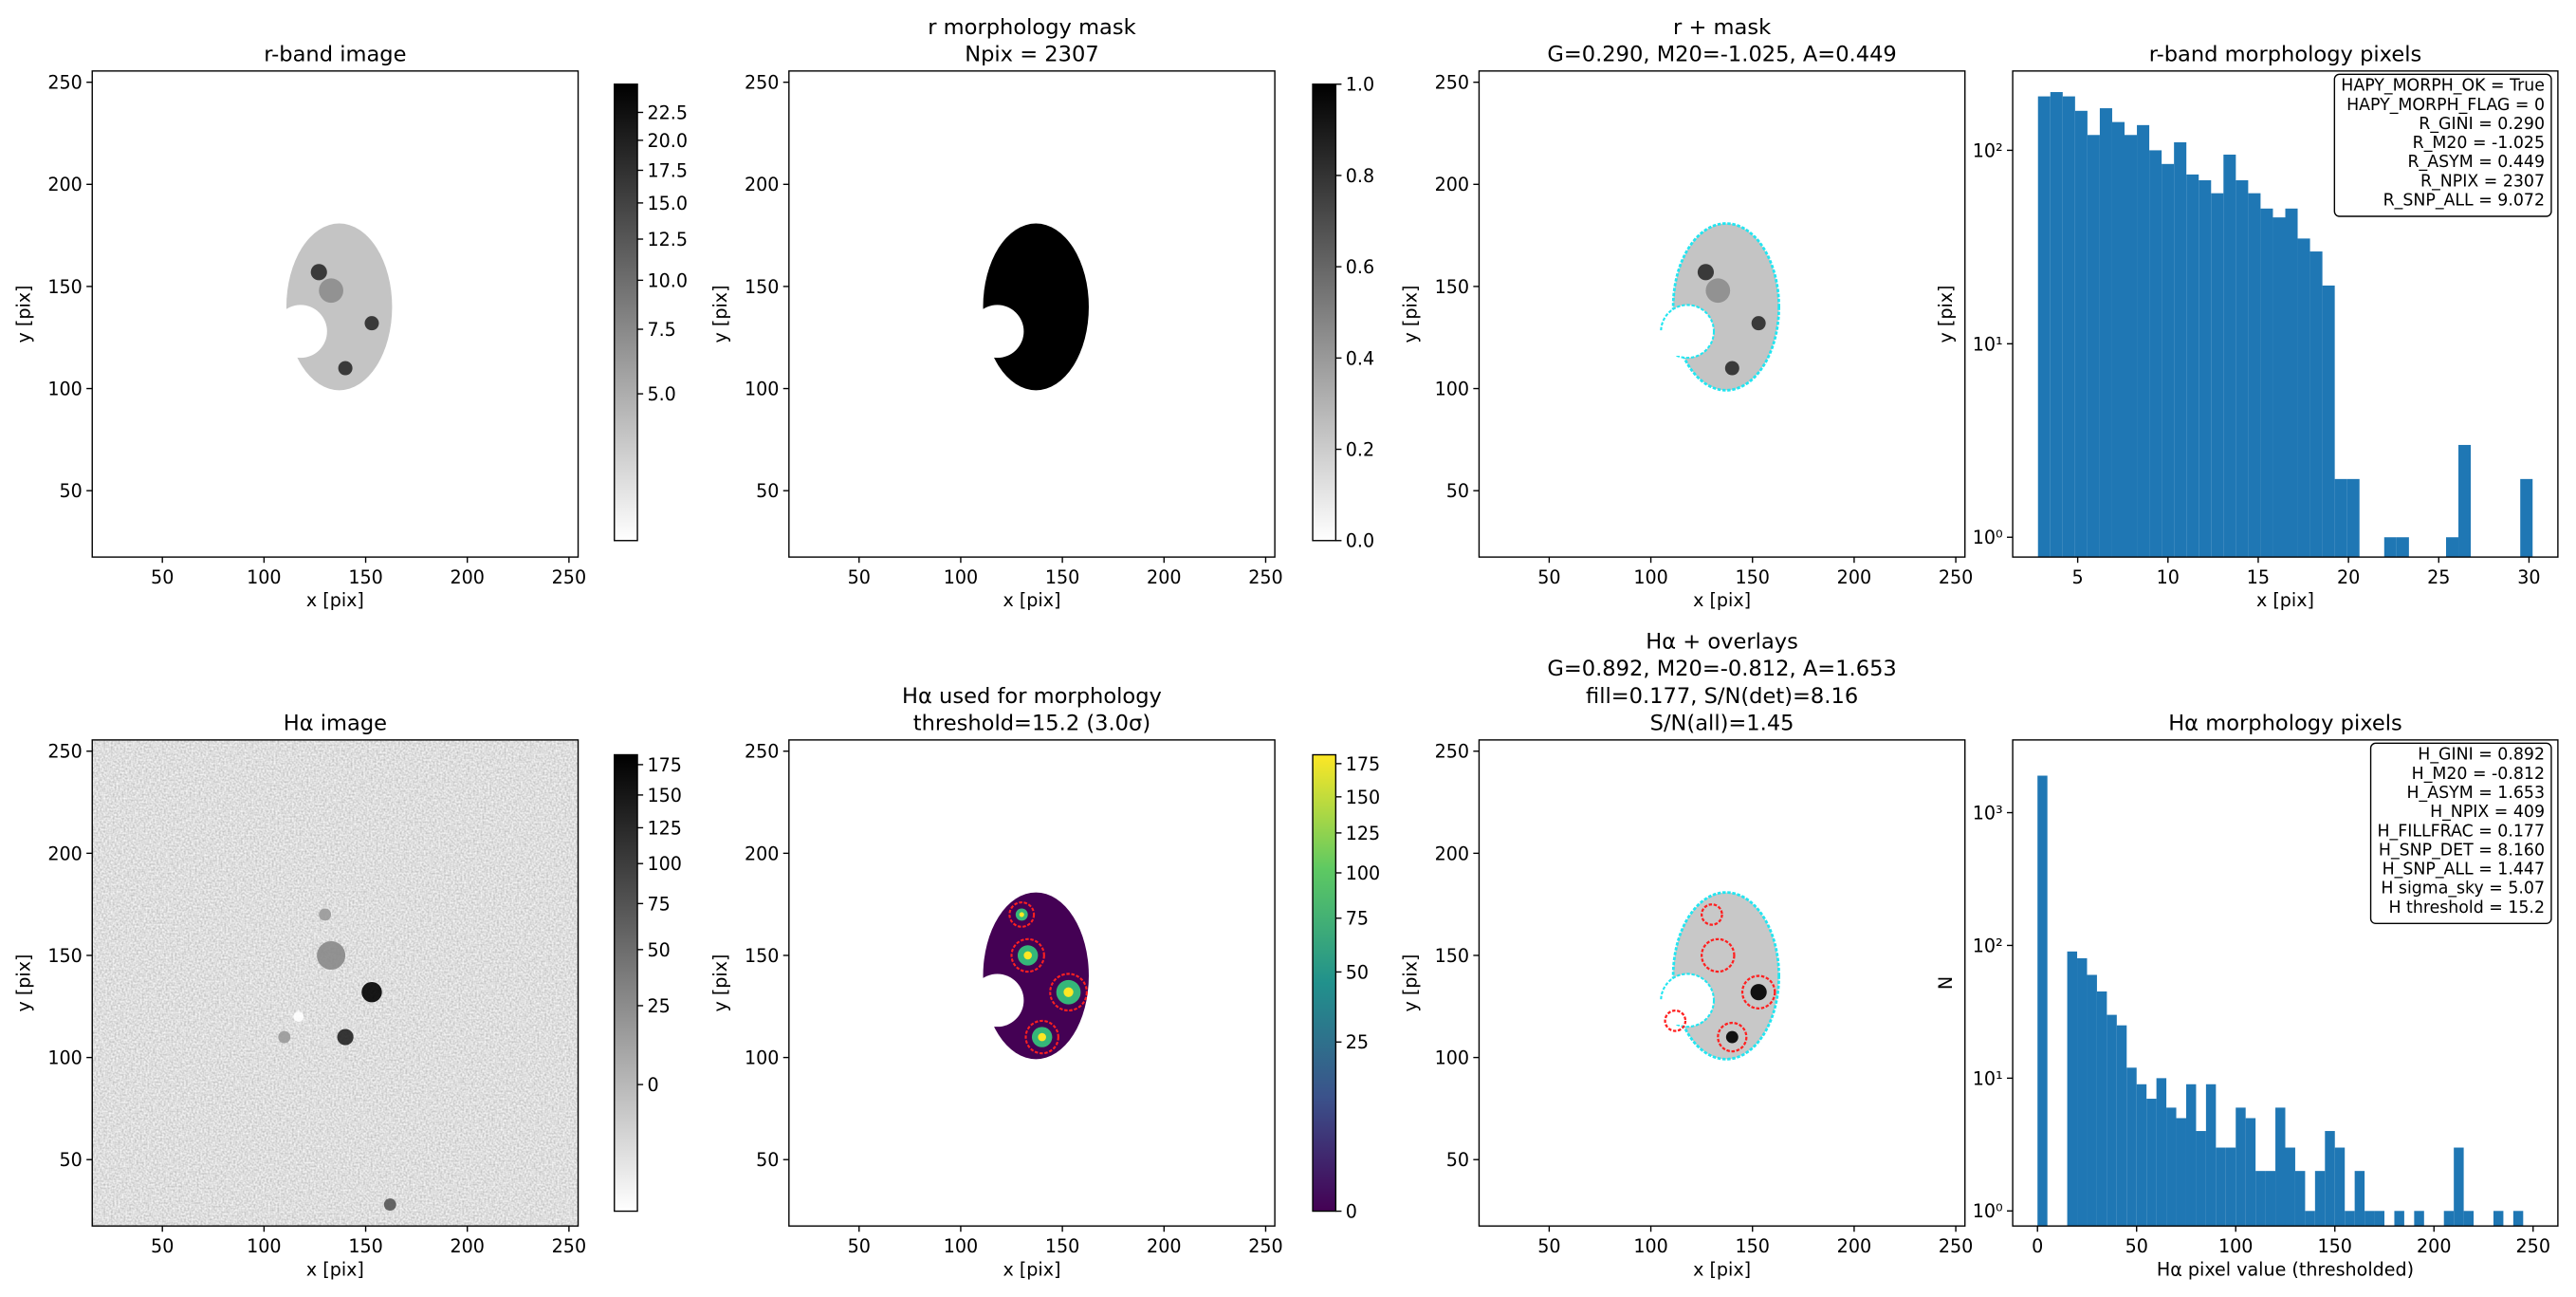 The image size is (2576, 1297). I want to click on x-tick-label: 15, so click(2258, 577).